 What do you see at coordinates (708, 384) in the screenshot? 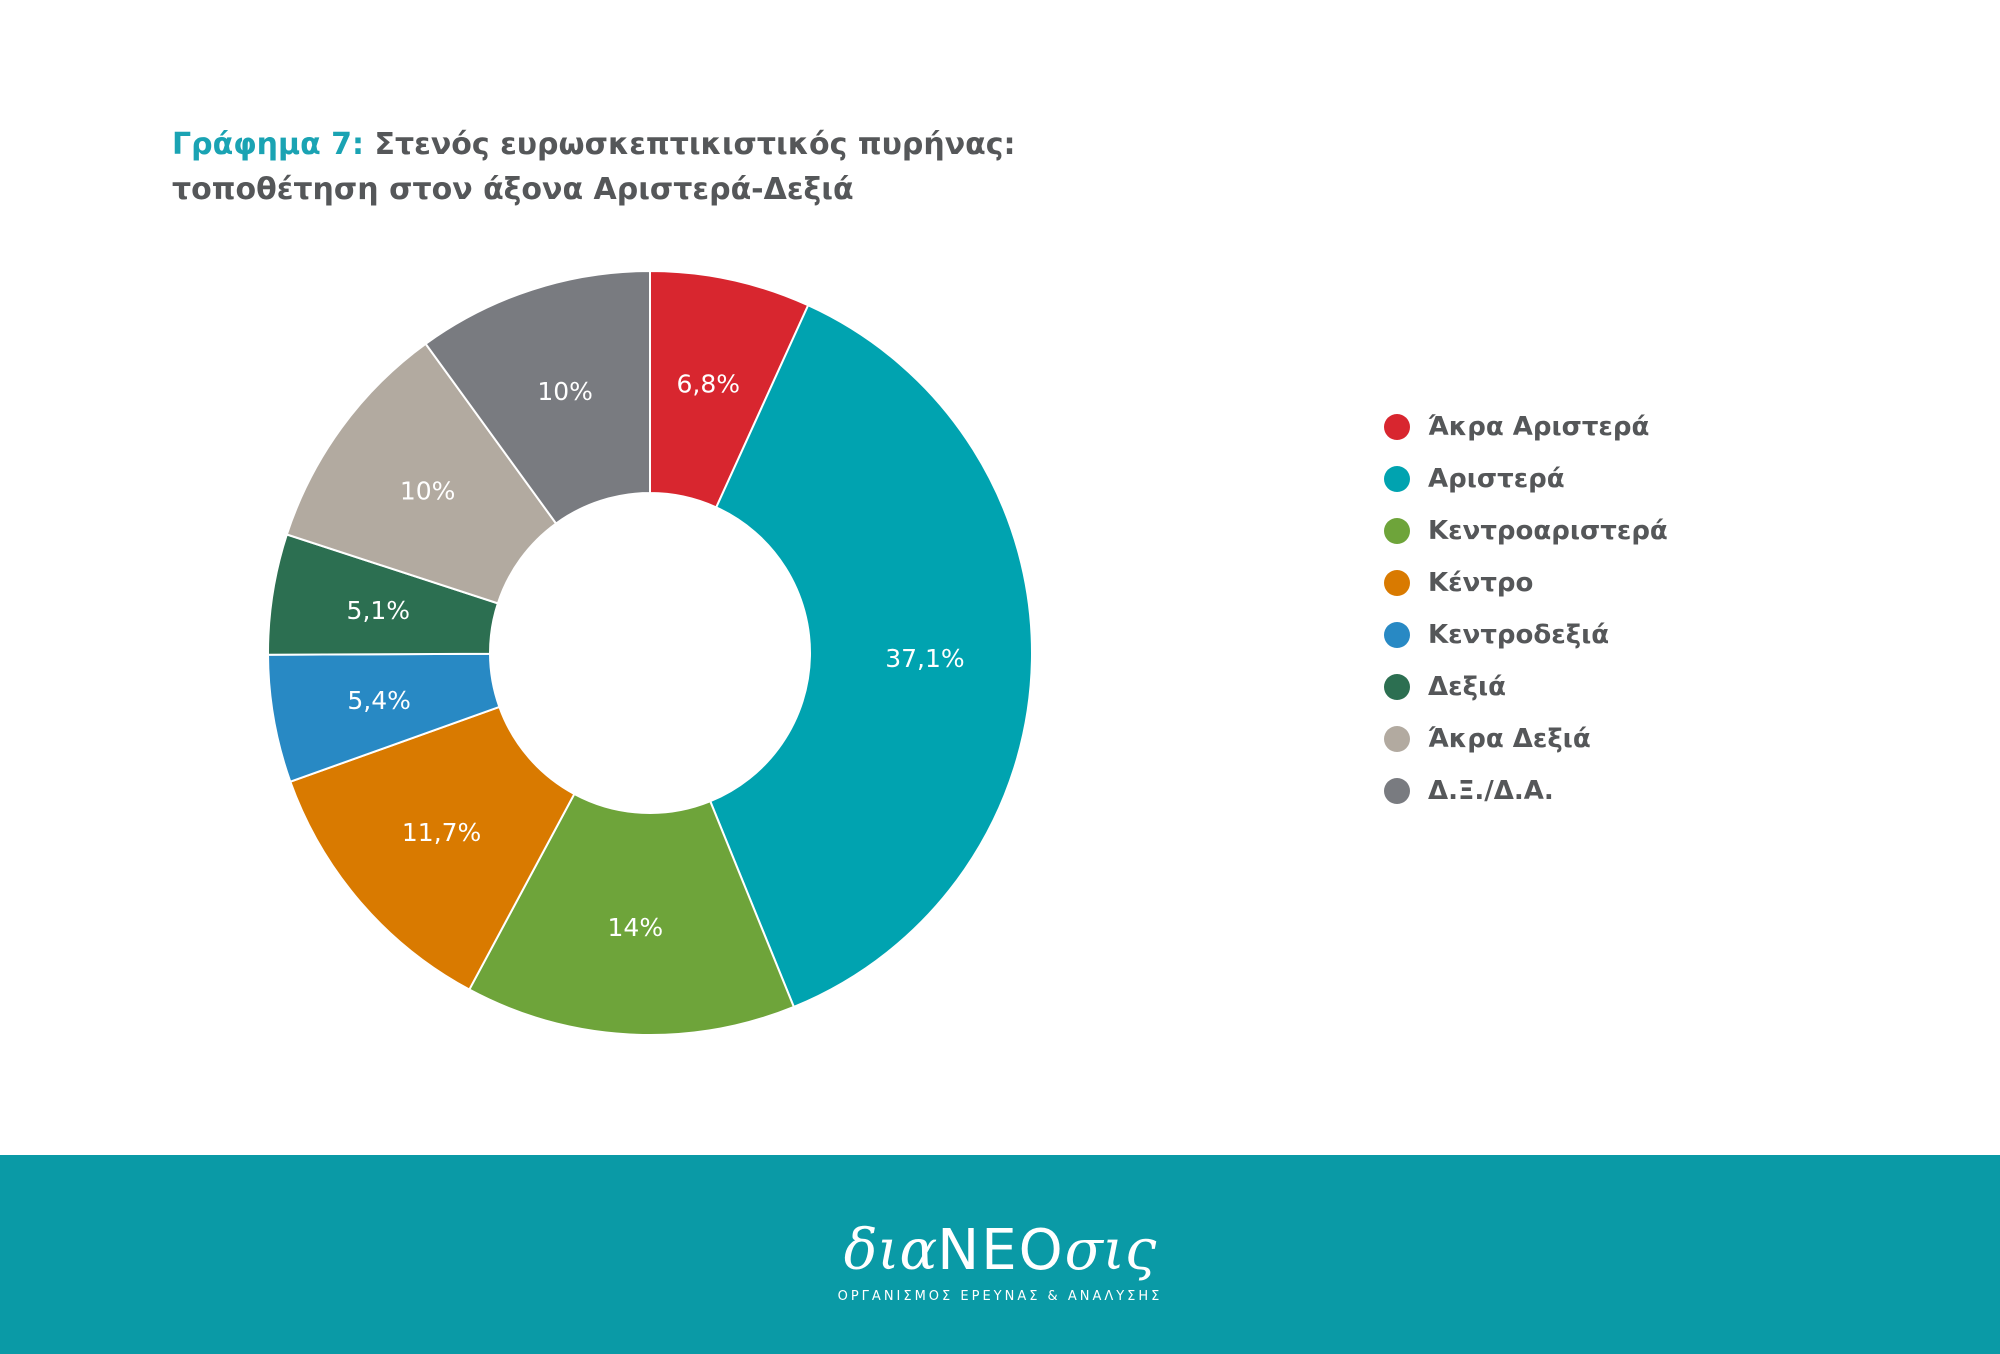
I see `slice-value-label-1: 6,8%` at bounding box center [708, 384].